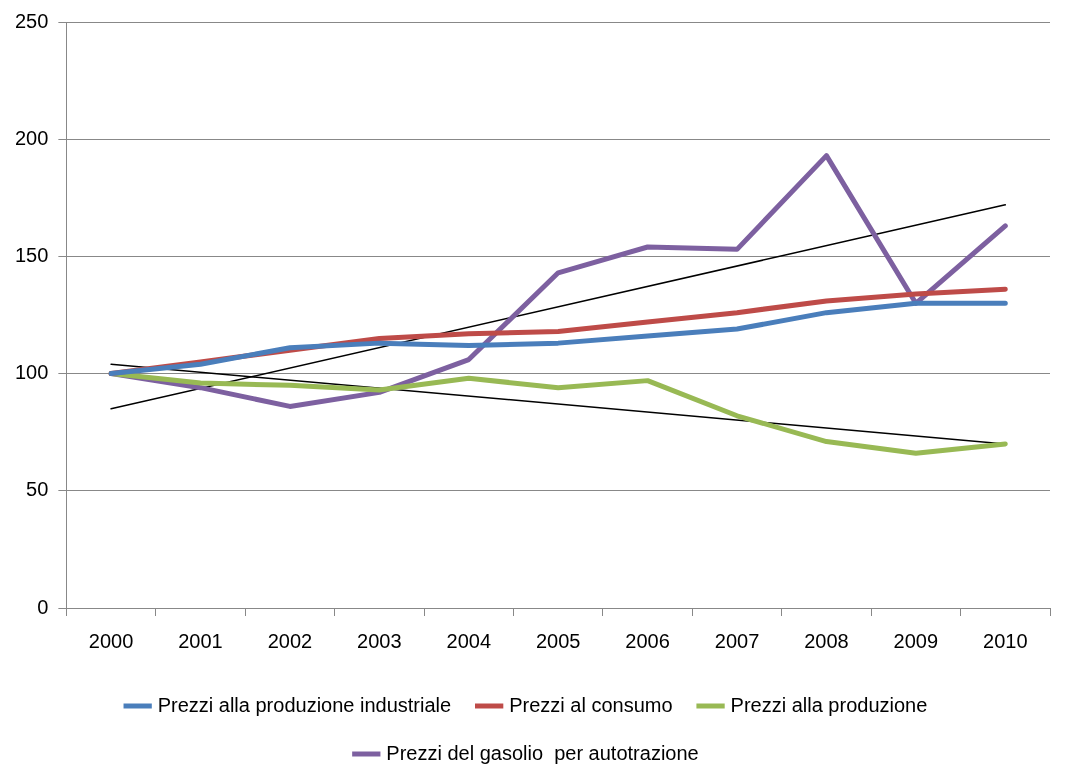  Describe the element at coordinates (647, 640) in the screenshot. I see `x-tick-label: 2006` at that location.